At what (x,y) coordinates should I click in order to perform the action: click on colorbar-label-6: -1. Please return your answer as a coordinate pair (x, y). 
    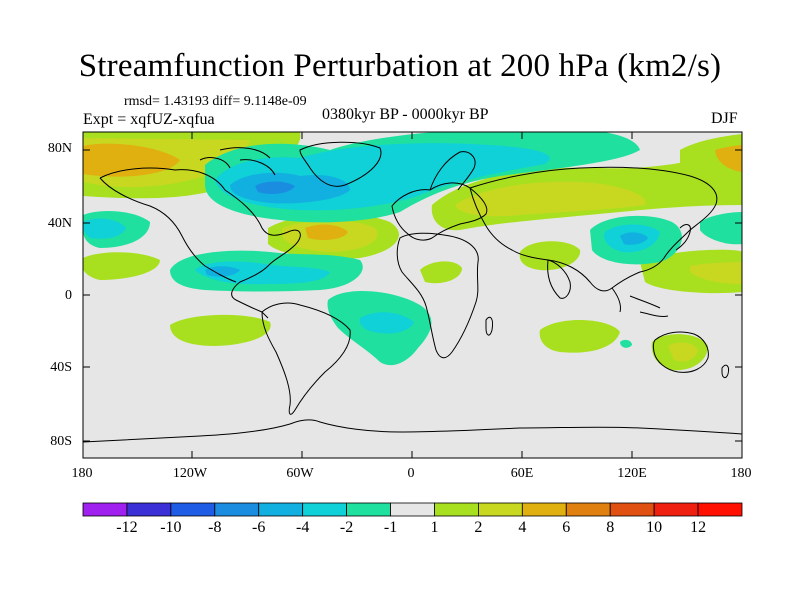
    Looking at the image, I should click on (390, 527).